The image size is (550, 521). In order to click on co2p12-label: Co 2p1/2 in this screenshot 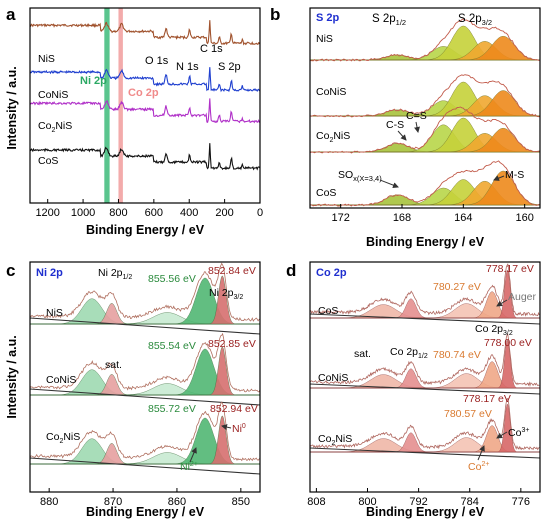, I will do `click(409, 353)`.